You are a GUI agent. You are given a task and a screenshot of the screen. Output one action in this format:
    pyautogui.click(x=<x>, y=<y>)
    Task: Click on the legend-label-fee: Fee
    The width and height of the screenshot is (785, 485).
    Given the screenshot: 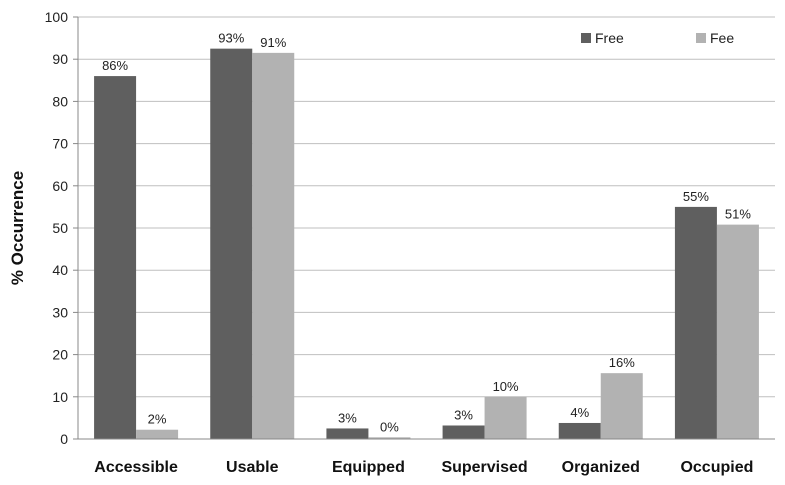 What is the action you would take?
    pyautogui.click(x=722, y=38)
    